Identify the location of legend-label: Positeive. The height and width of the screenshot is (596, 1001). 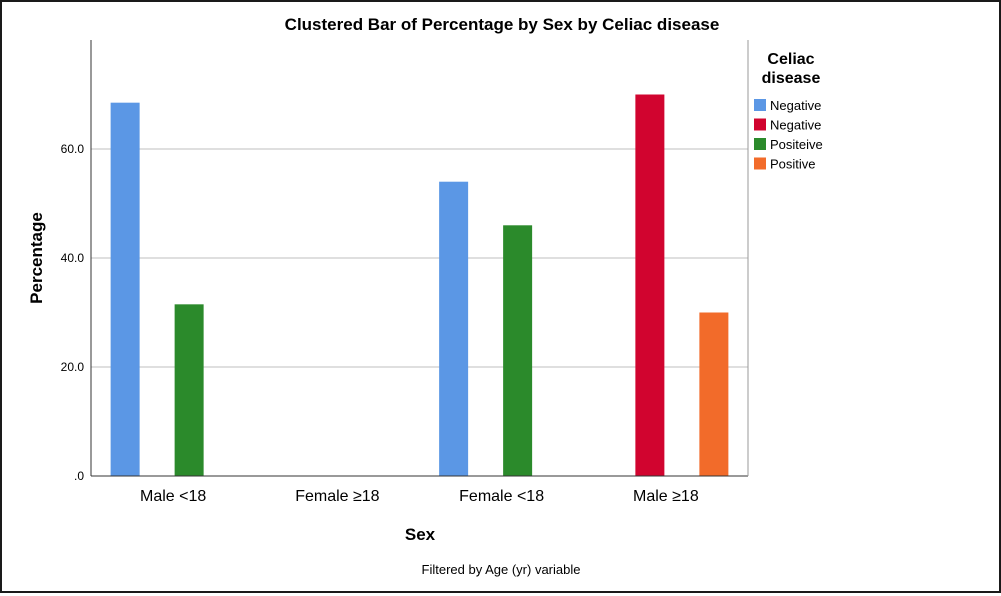
(796, 144).